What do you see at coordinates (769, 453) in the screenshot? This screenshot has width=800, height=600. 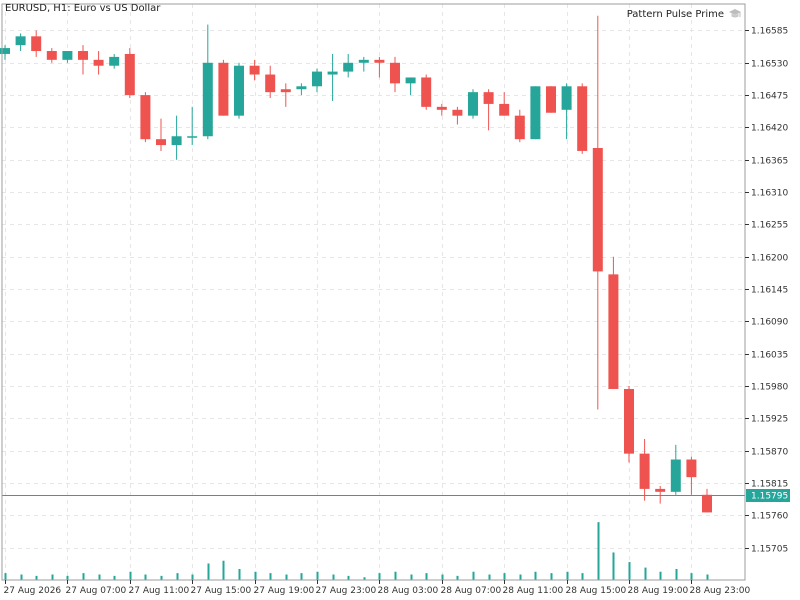 I see `y-tick-label: 1.15870` at bounding box center [769, 453].